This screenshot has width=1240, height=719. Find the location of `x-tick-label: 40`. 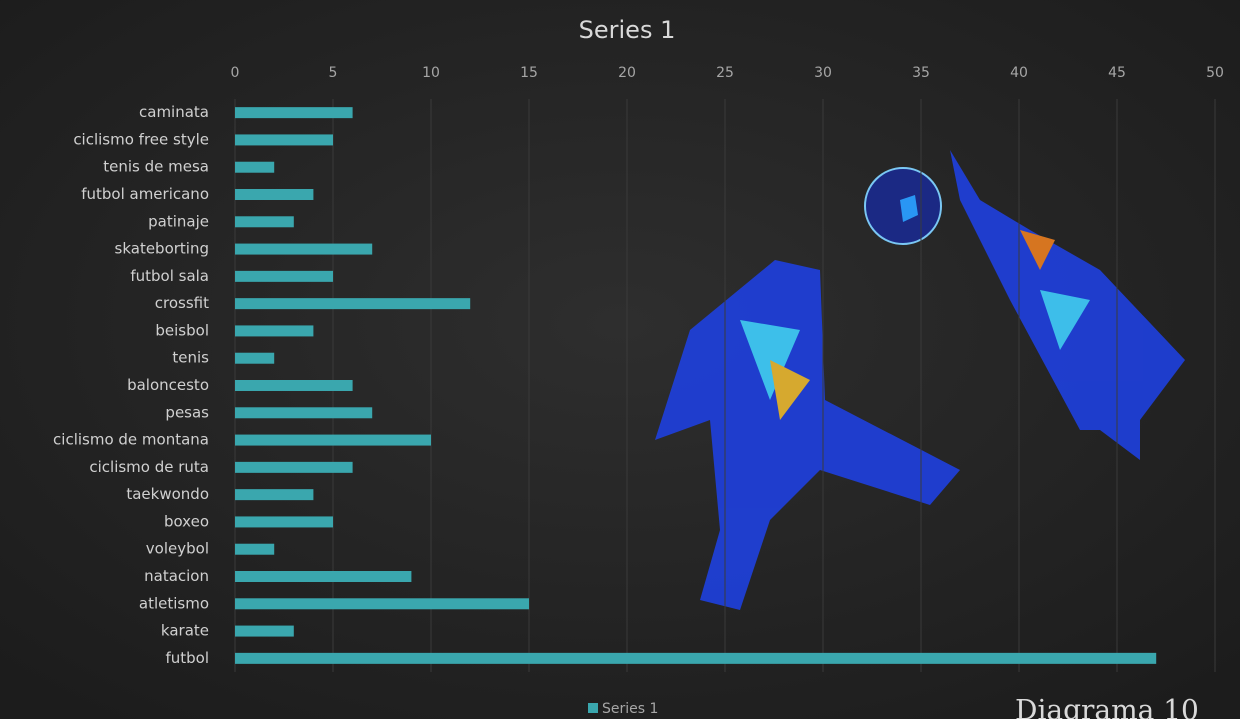

x-tick-label: 40 is located at coordinates (1019, 73).